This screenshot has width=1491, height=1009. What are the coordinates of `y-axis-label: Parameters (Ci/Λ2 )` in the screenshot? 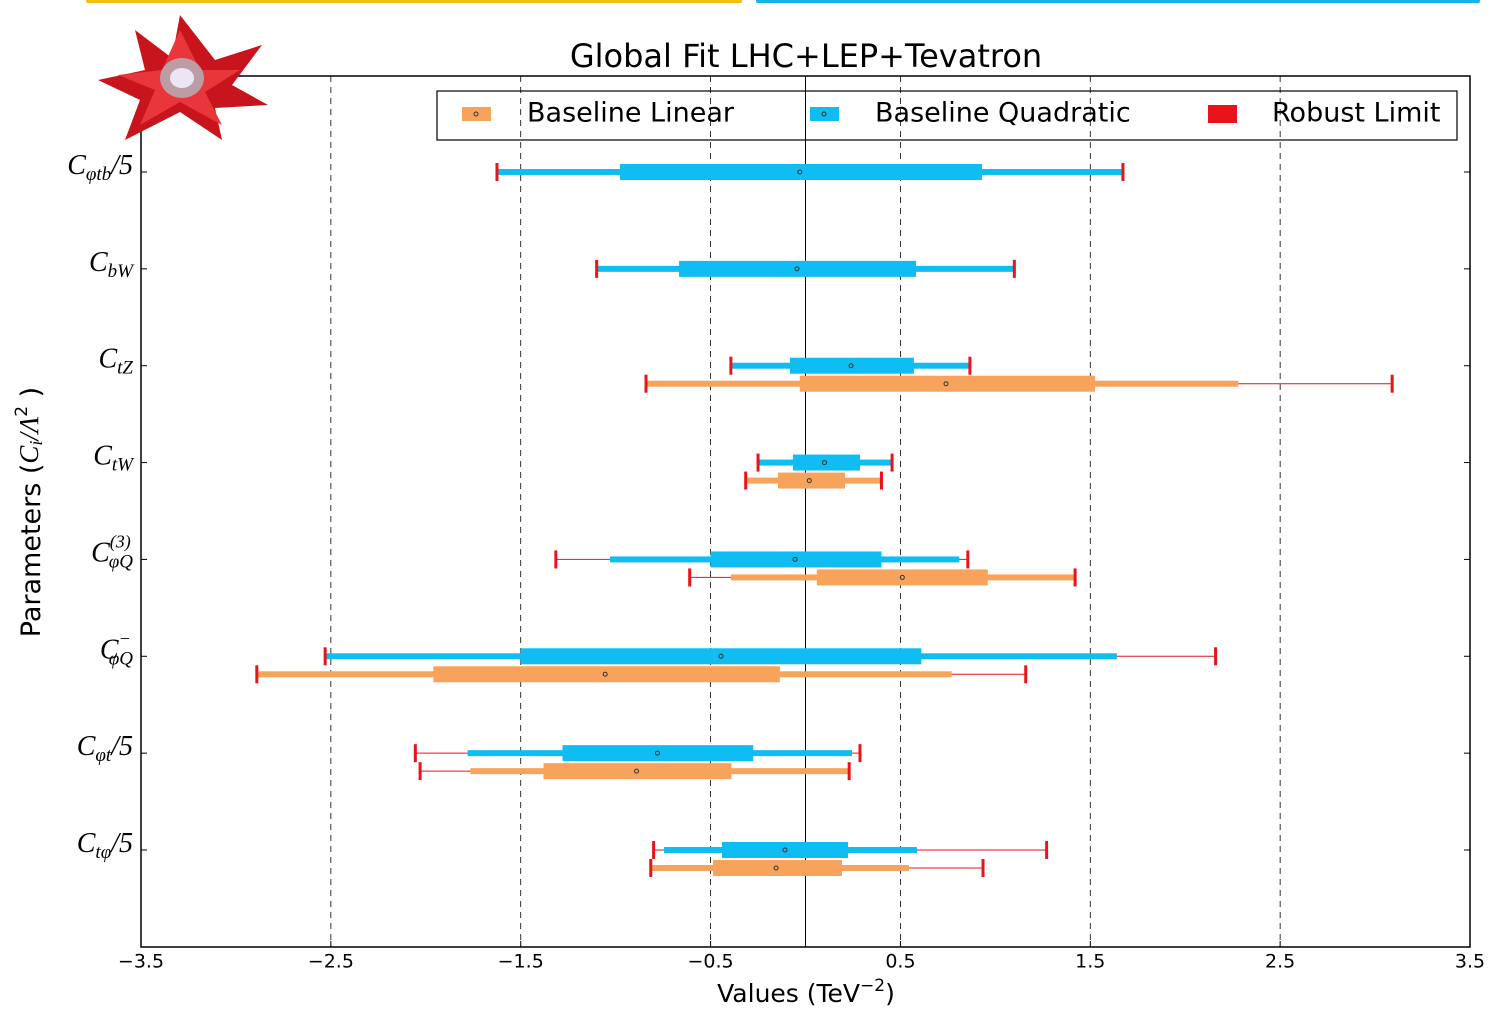 It's located at (29, 512).